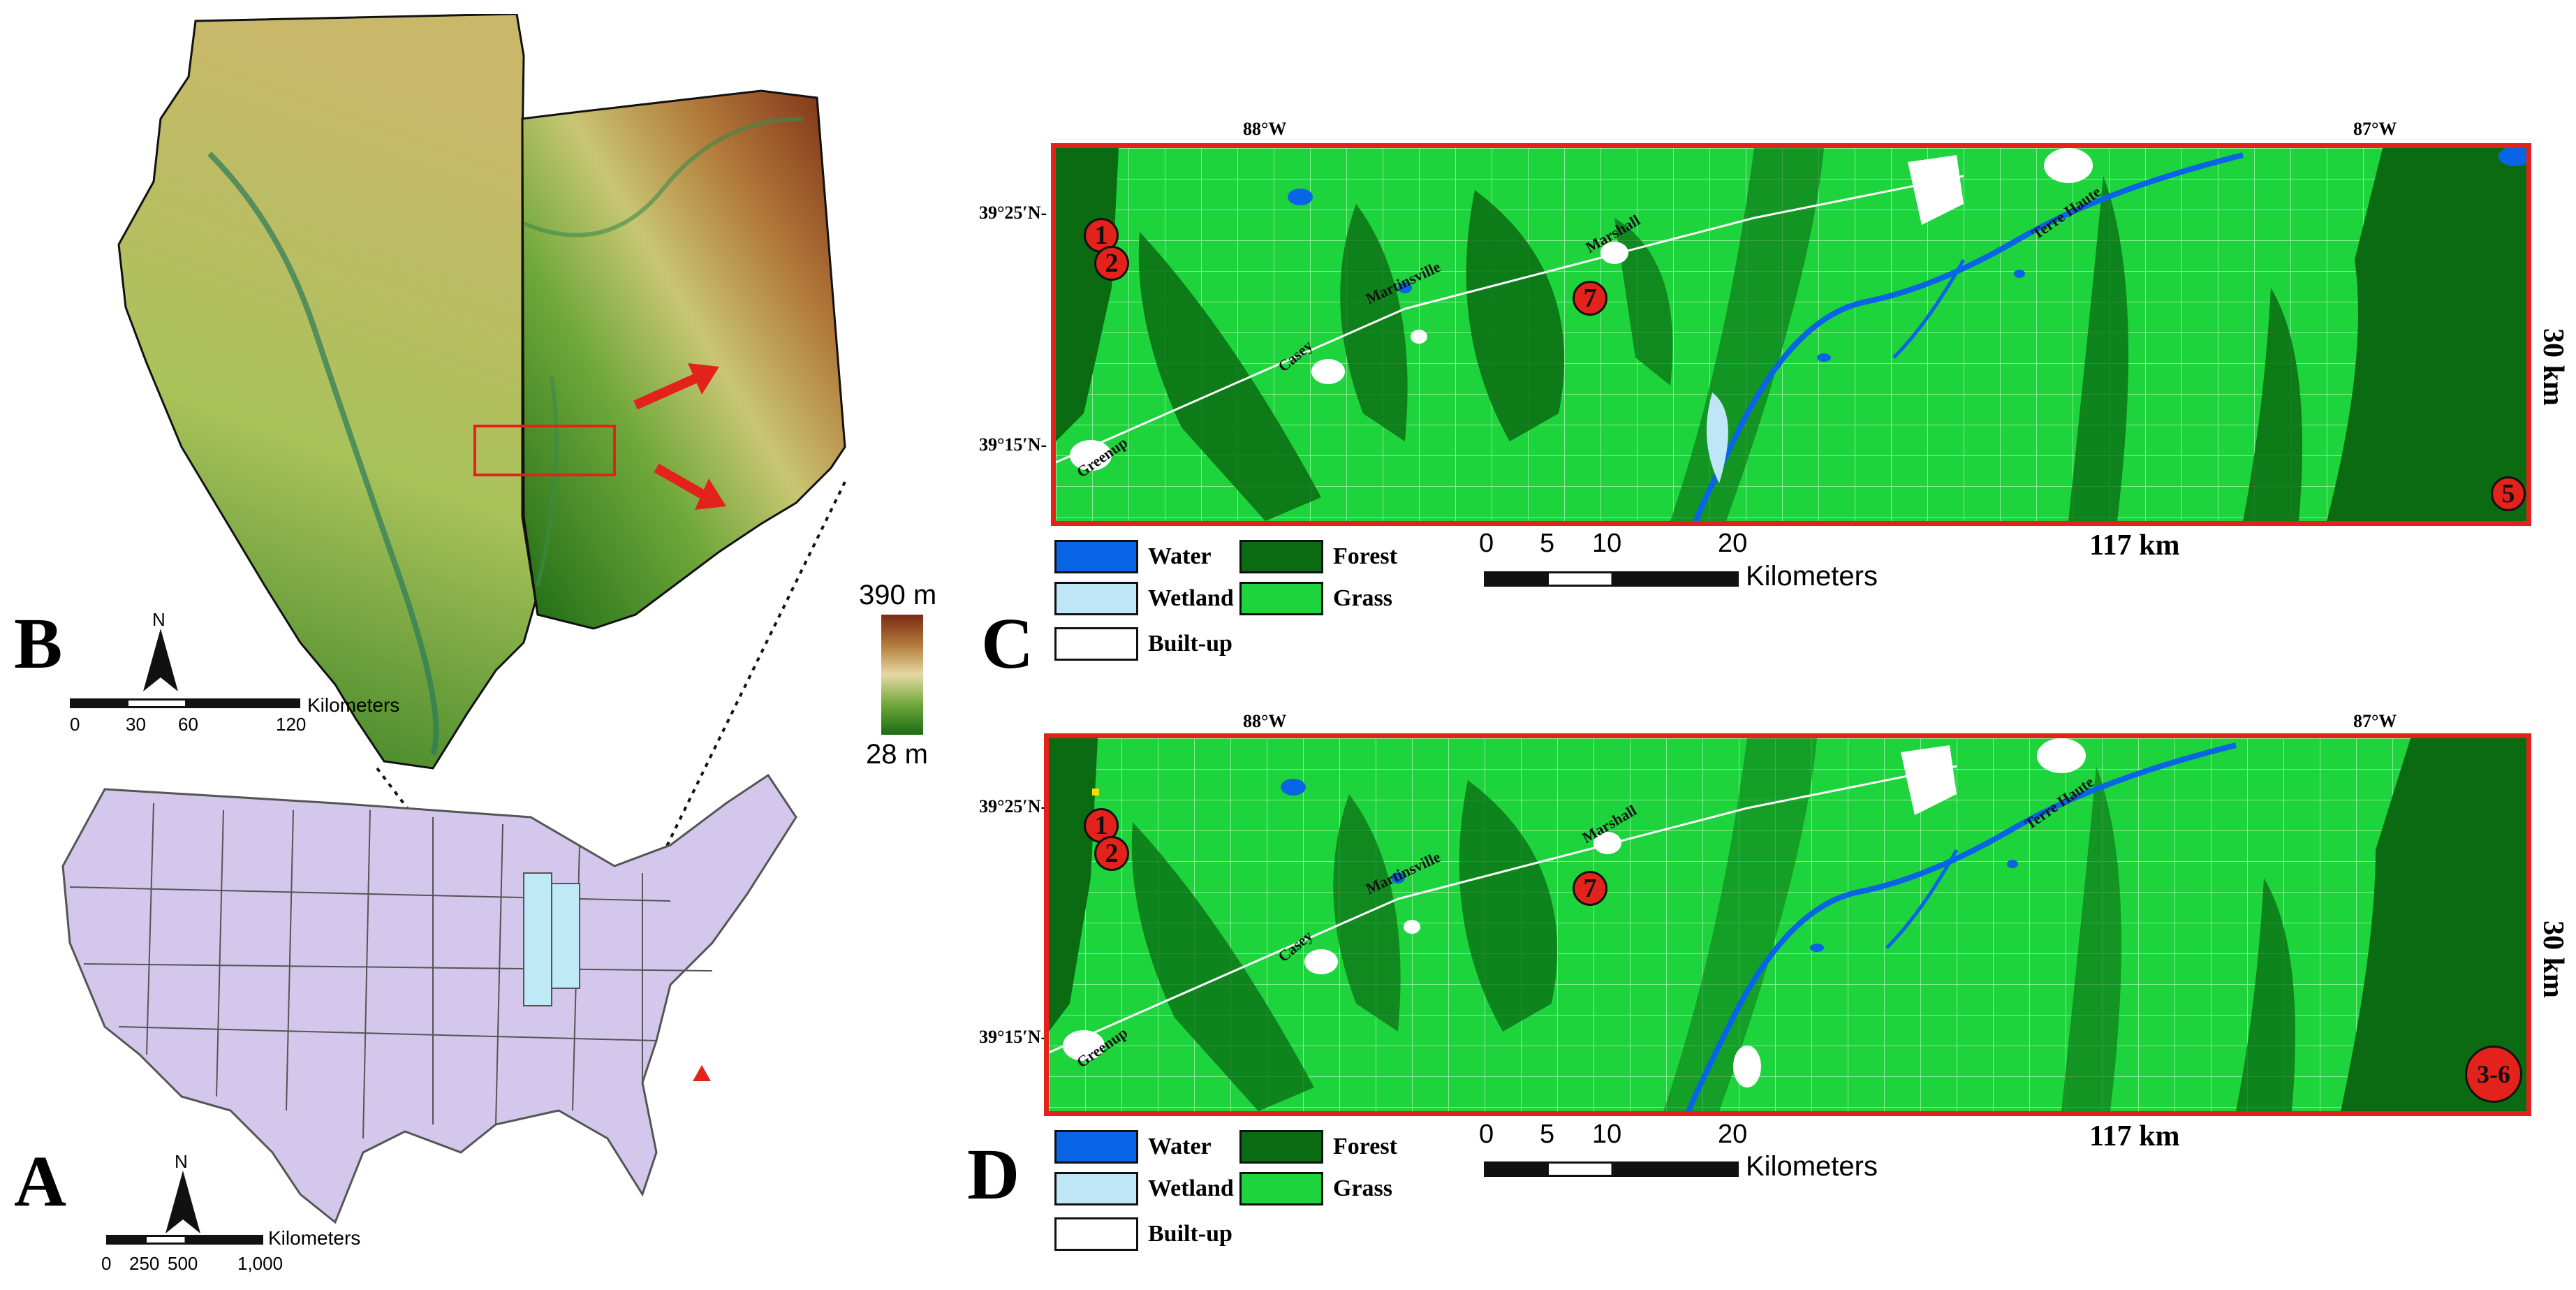  I want to click on site-marker-d: 2, so click(1111, 853).